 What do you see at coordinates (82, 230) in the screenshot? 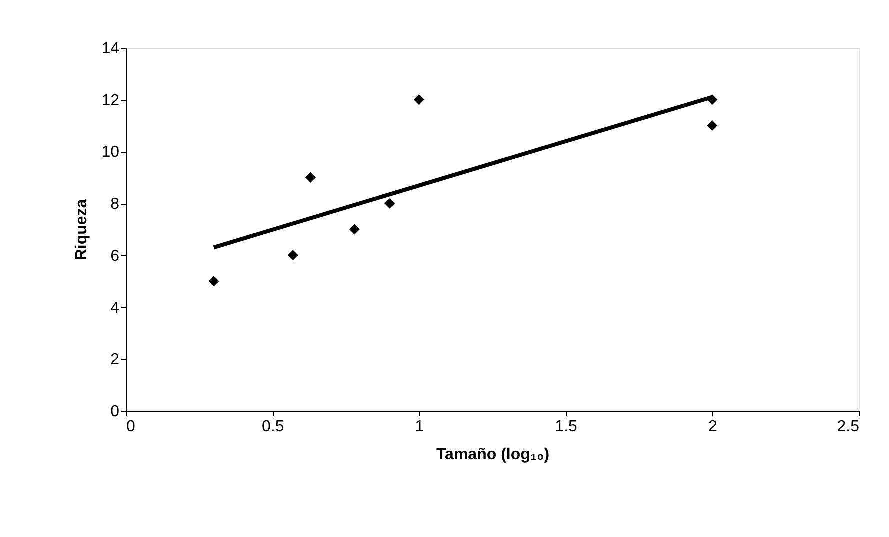
I see `y-axis-title: Riqueza` at bounding box center [82, 230].